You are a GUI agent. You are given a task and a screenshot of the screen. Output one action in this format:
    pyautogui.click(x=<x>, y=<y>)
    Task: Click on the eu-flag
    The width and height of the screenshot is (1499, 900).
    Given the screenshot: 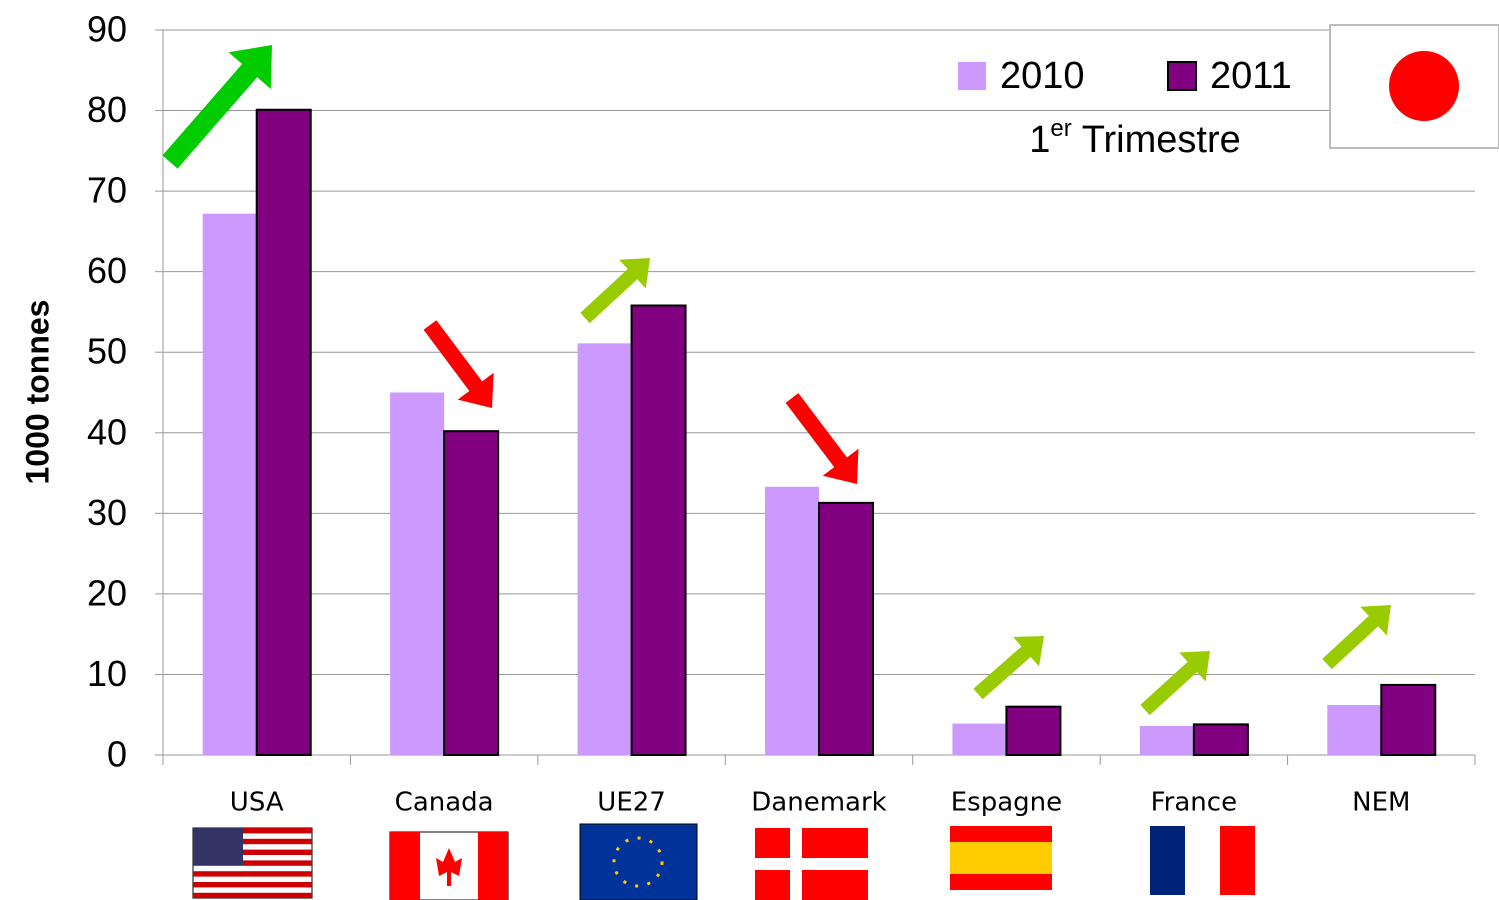 What is the action you would take?
    pyautogui.click(x=638, y=861)
    